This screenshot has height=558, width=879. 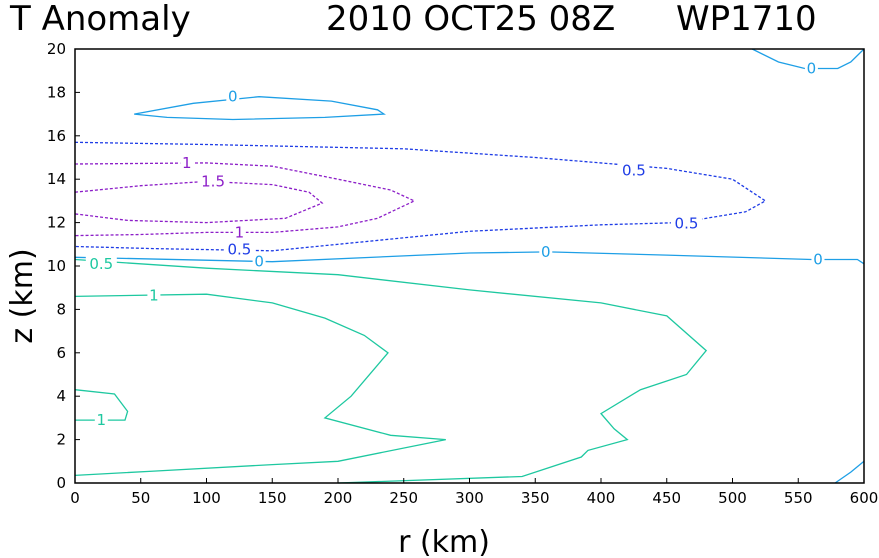 I want to click on x-tick-label: 600, so click(x=864, y=498).